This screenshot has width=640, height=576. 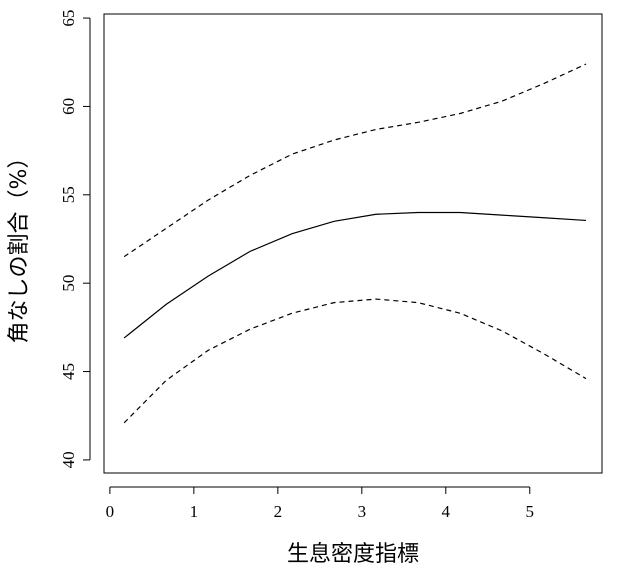 I want to click on x-tick-label: 4, so click(x=446, y=511).